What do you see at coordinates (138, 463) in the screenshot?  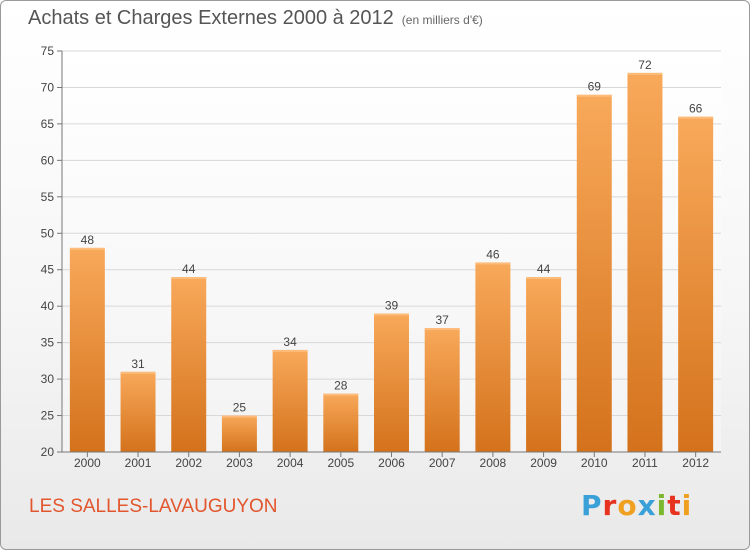 I see `x-tick-label: 2001` at bounding box center [138, 463].